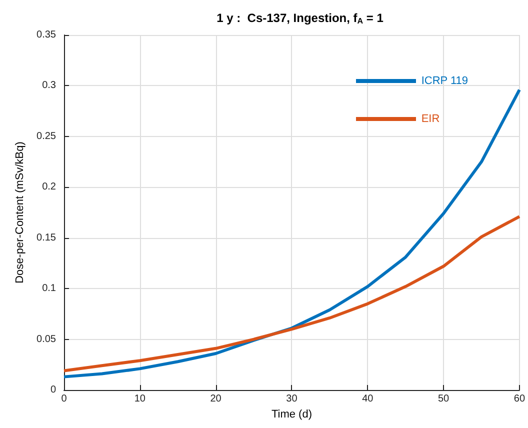 This screenshot has width=528, height=428. What do you see at coordinates (430, 119) in the screenshot?
I see `text: EIR` at bounding box center [430, 119].